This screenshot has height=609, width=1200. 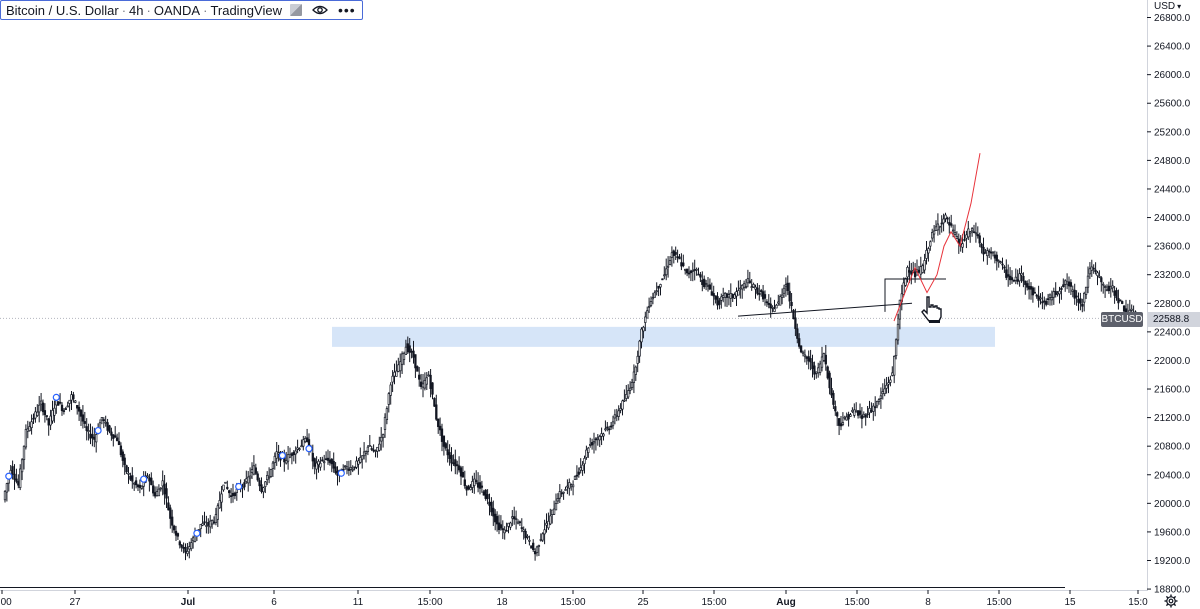 I want to click on y-tick-label: 23200.0, so click(x=1172, y=275).